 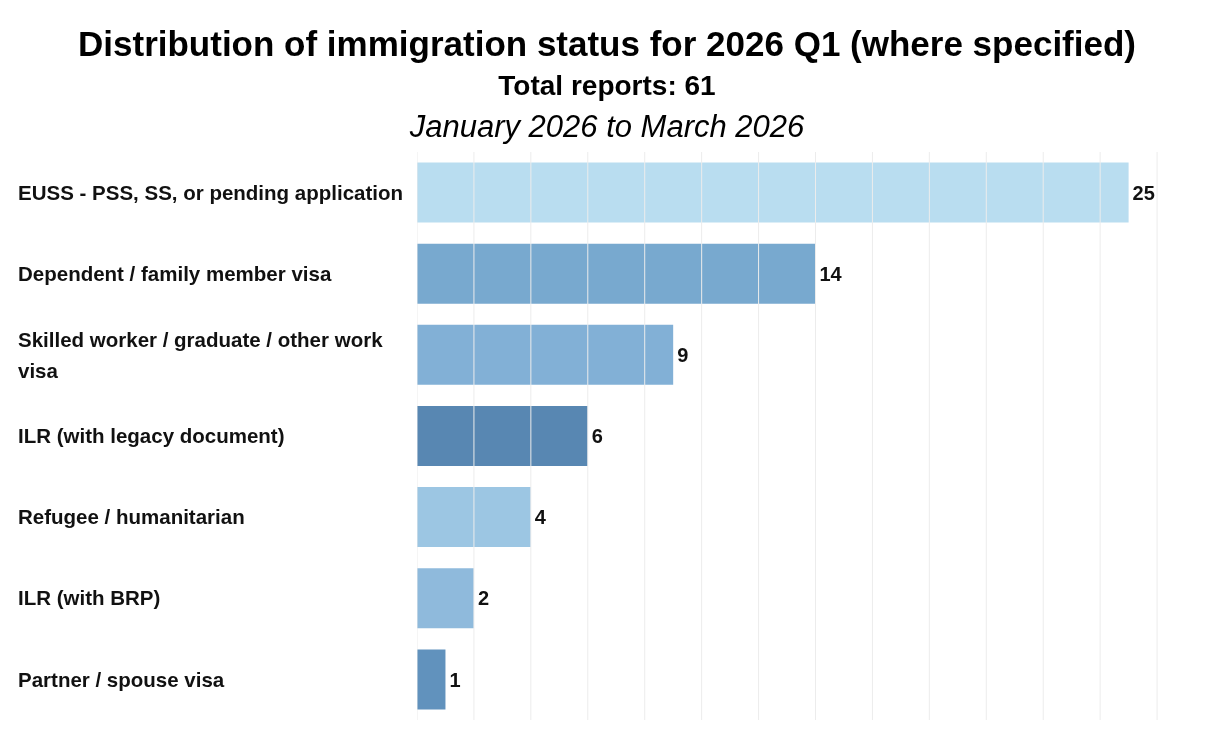 What do you see at coordinates (210, 192) in the screenshot?
I see `y-tick-label: EUSS - PSS, SS, or pending application` at bounding box center [210, 192].